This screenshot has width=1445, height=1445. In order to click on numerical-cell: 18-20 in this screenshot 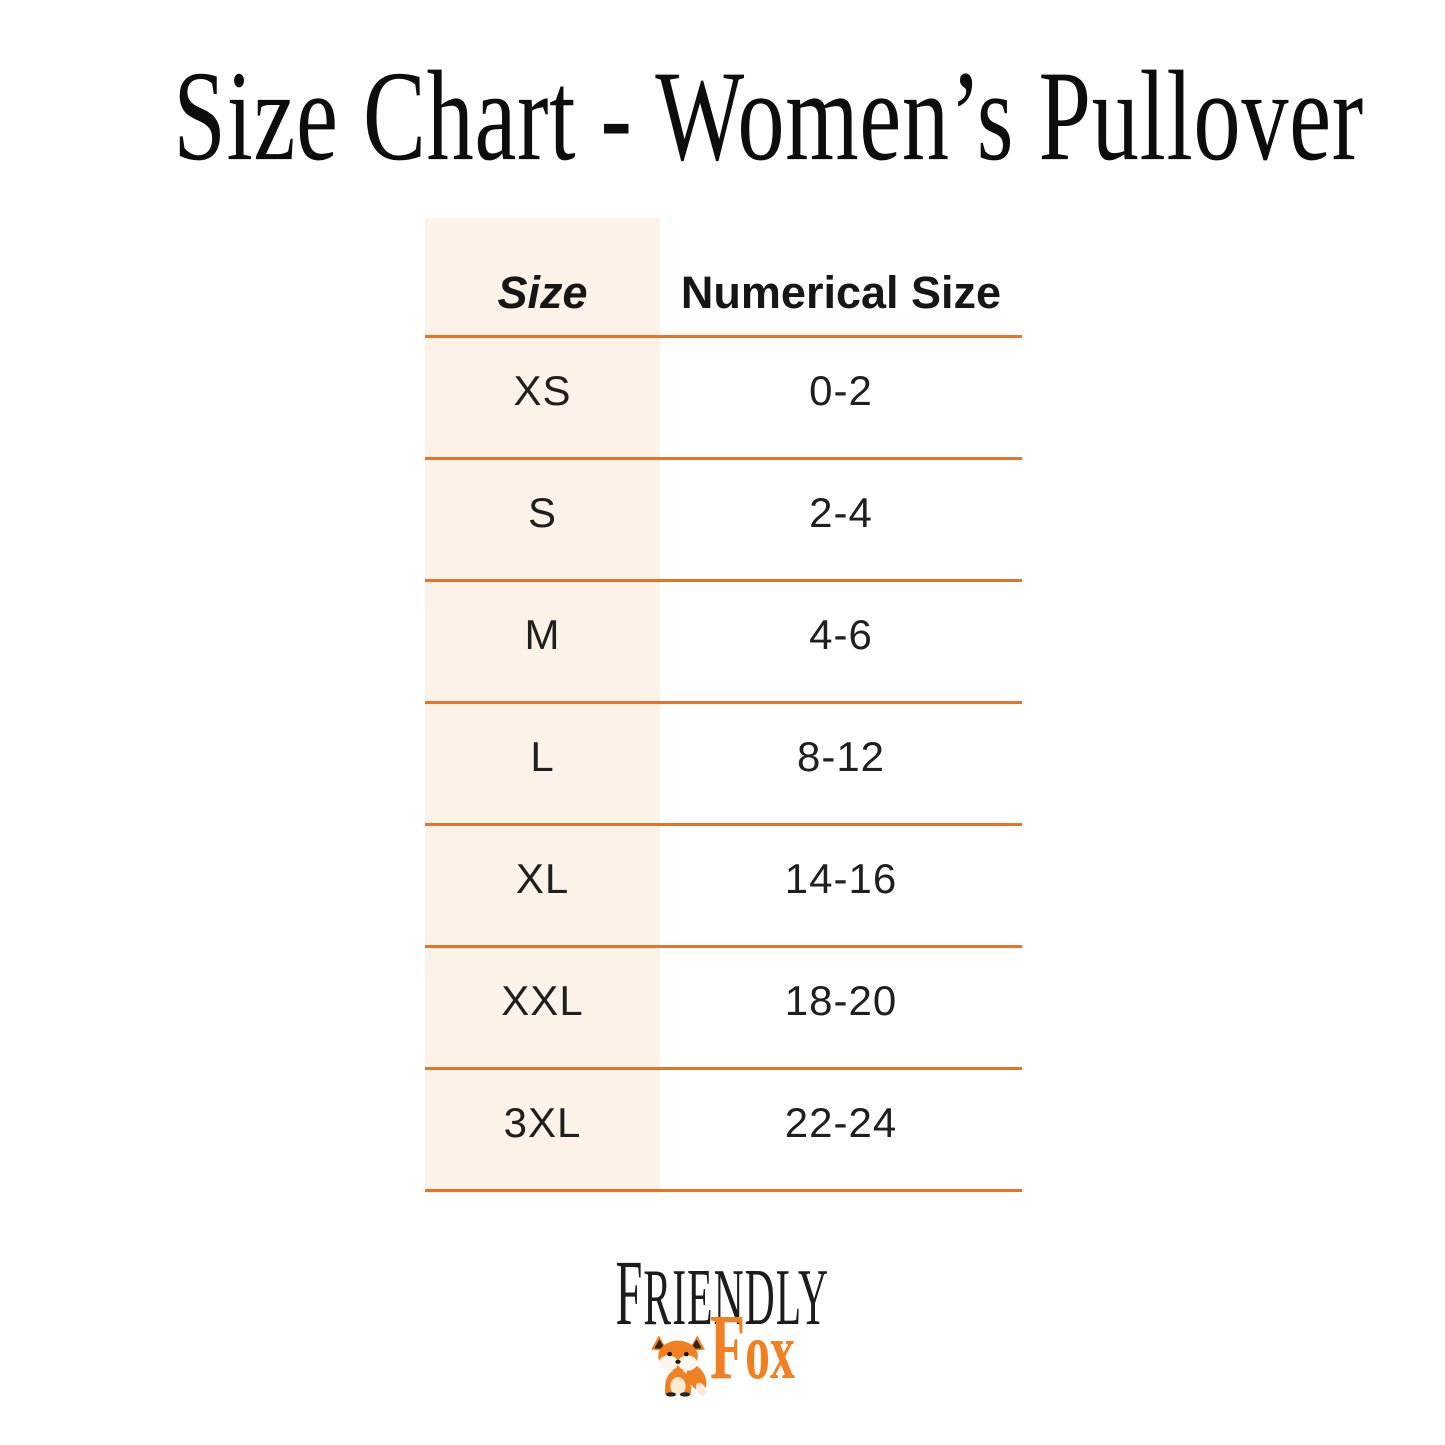, I will do `click(841, 1000)`.